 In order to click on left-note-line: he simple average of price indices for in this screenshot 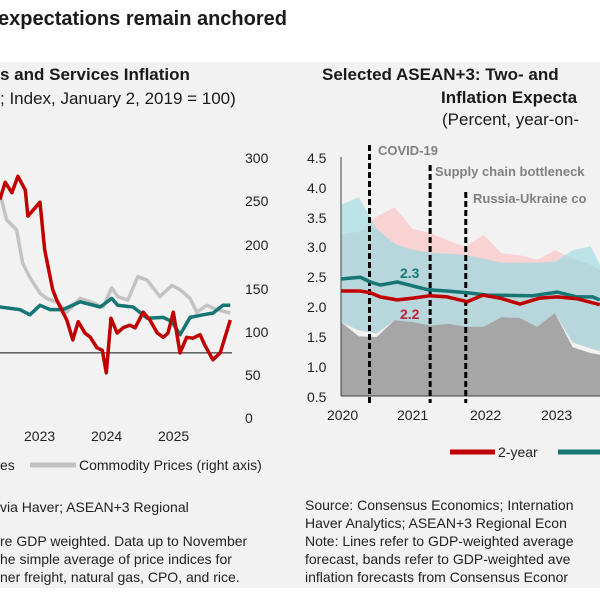, I will do `click(116, 559)`.